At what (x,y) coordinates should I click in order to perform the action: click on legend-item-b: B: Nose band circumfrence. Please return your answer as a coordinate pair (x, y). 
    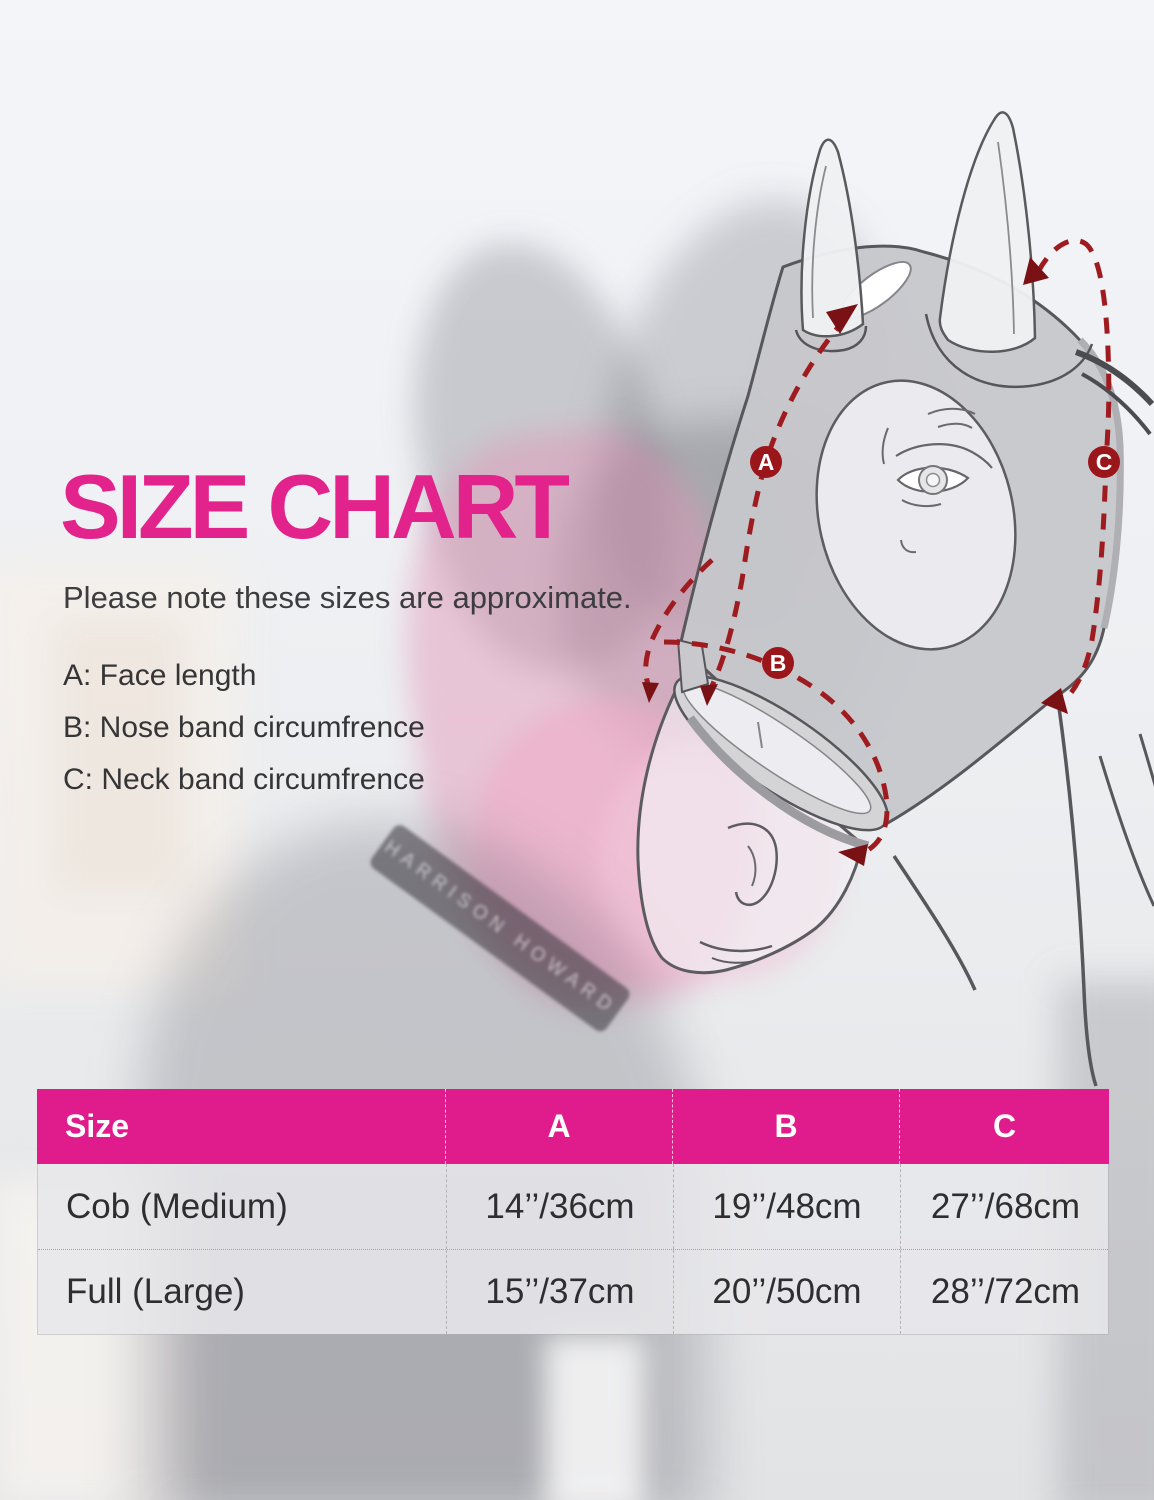
    Looking at the image, I should click on (244, 727).